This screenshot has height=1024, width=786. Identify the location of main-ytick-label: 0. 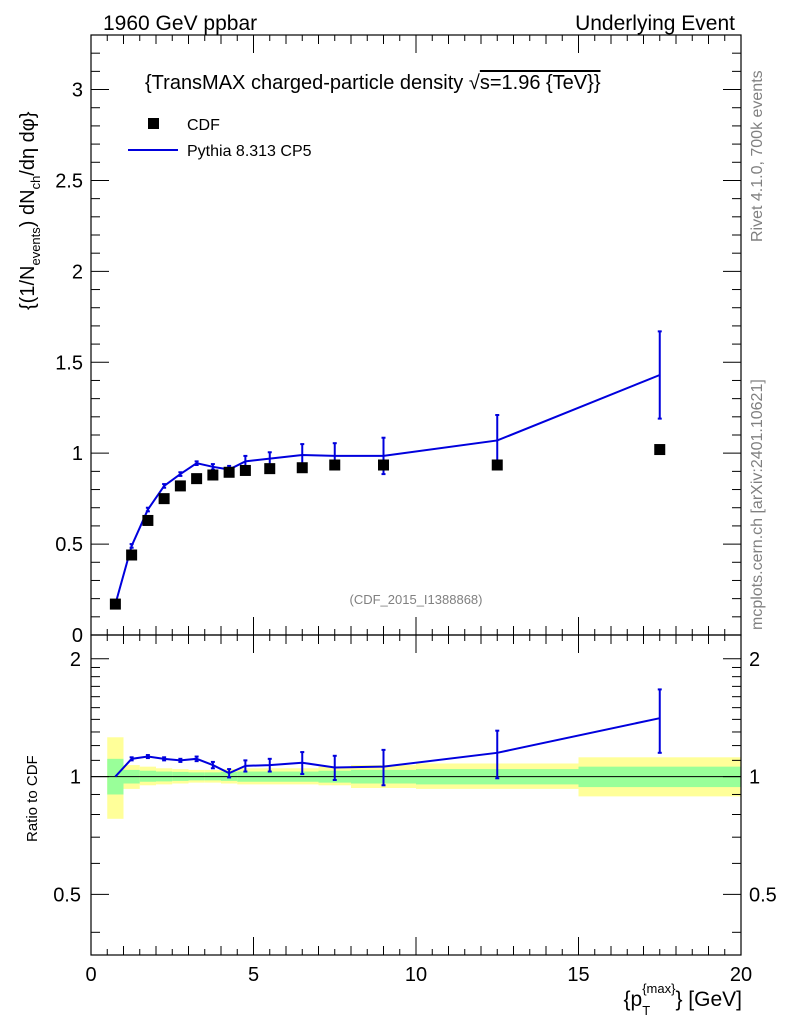
(77, 636).